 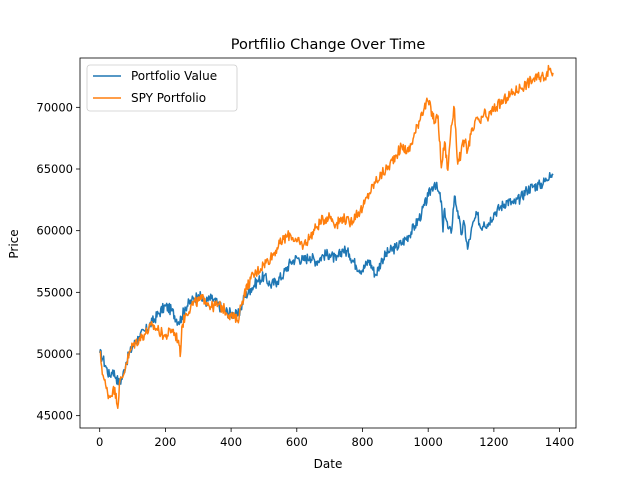 What do you see at coordinates (168, 98) in the screenshot?
I see `legend-label: SPY Portfolio` at bounding box center [168, 98].